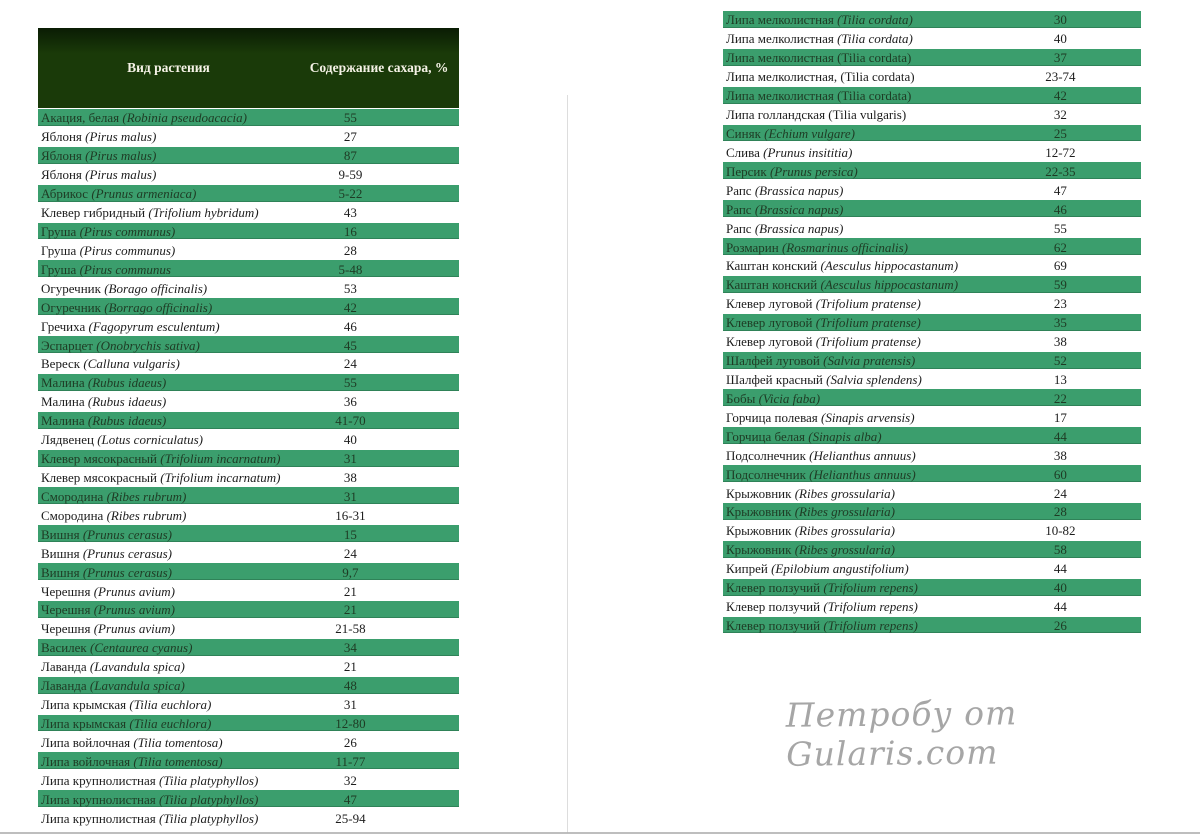  What do you see at coordinates (773, 398) in the screenshot?
I see `plant-name: Бобы (Vicia faba)` at bounding box center [773, 398].